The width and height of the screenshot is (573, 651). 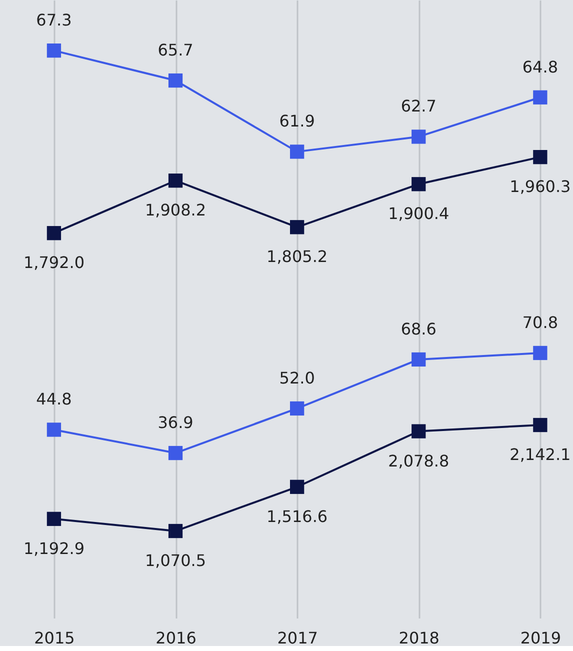 What do you see at coordinates (540, 186) in the screenshot?
I see `data-label: 1,960.3` at bounding box center [540, 186].